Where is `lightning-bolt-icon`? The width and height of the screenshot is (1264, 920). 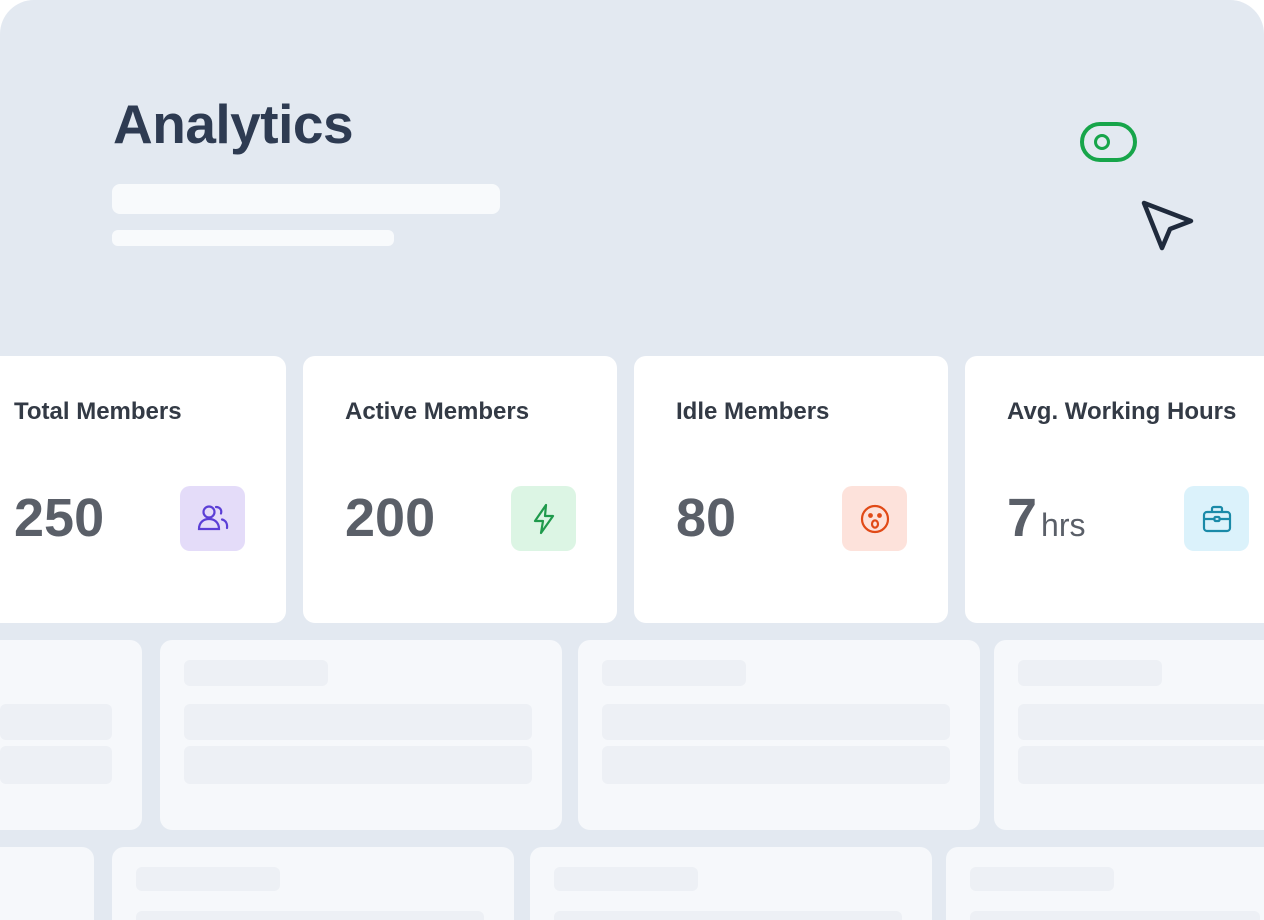
lightning-bolt-icon is located at coordinates (543, 518).